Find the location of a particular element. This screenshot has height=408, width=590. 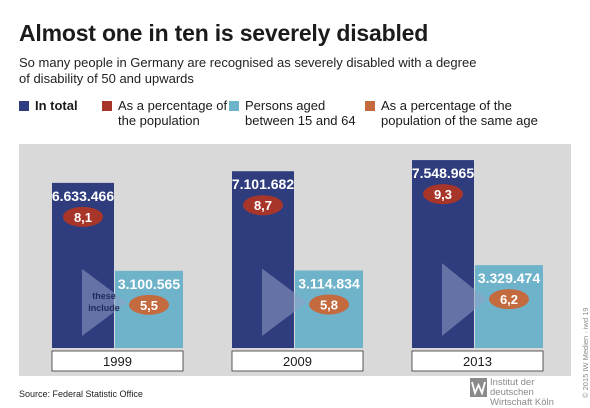

iw-logo-text: Institut der deutschen Wirtschaft Köln is located at coordinates (535, 393).